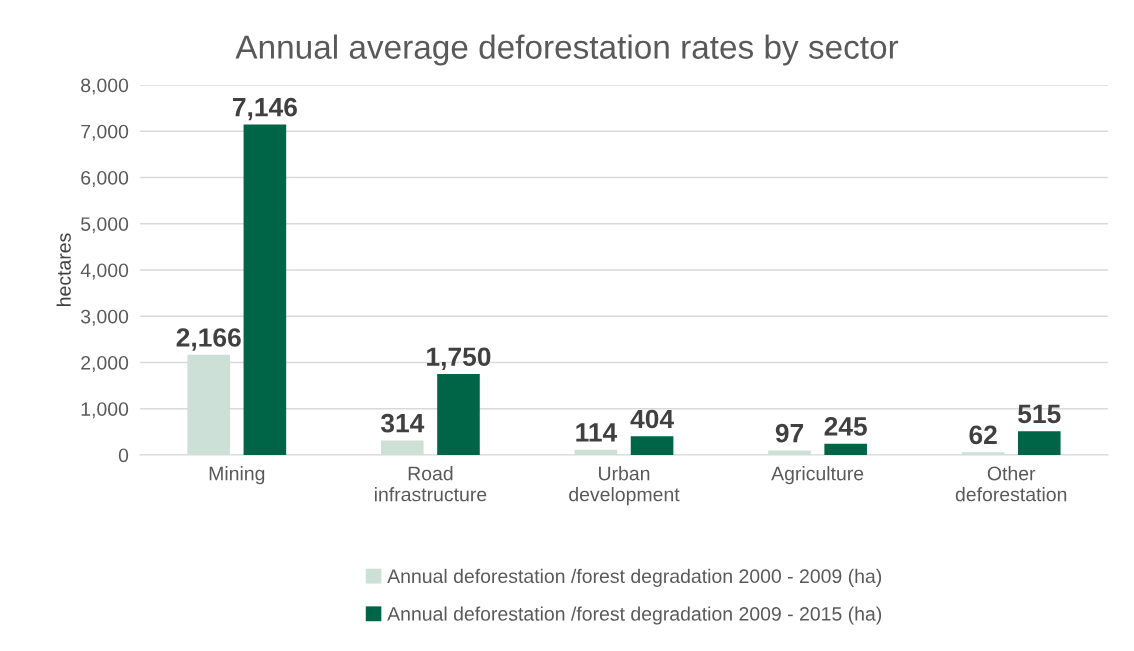 The image size is (1134, 651). I want to click on y-tick-label: 6,000, so click(105, 179).